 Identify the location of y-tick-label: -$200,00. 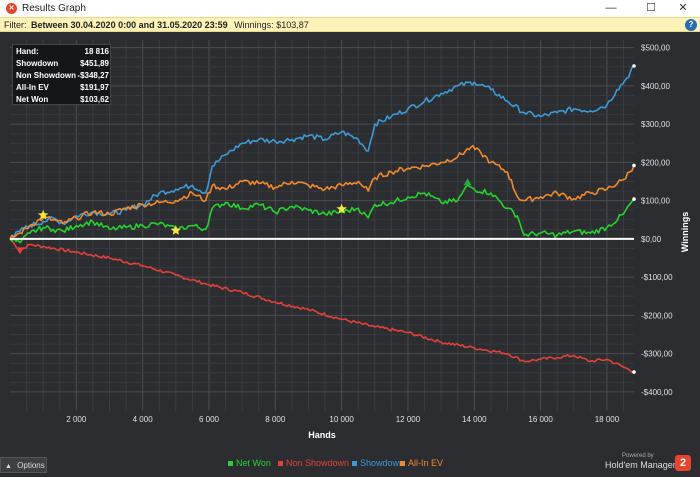
(657, 315).